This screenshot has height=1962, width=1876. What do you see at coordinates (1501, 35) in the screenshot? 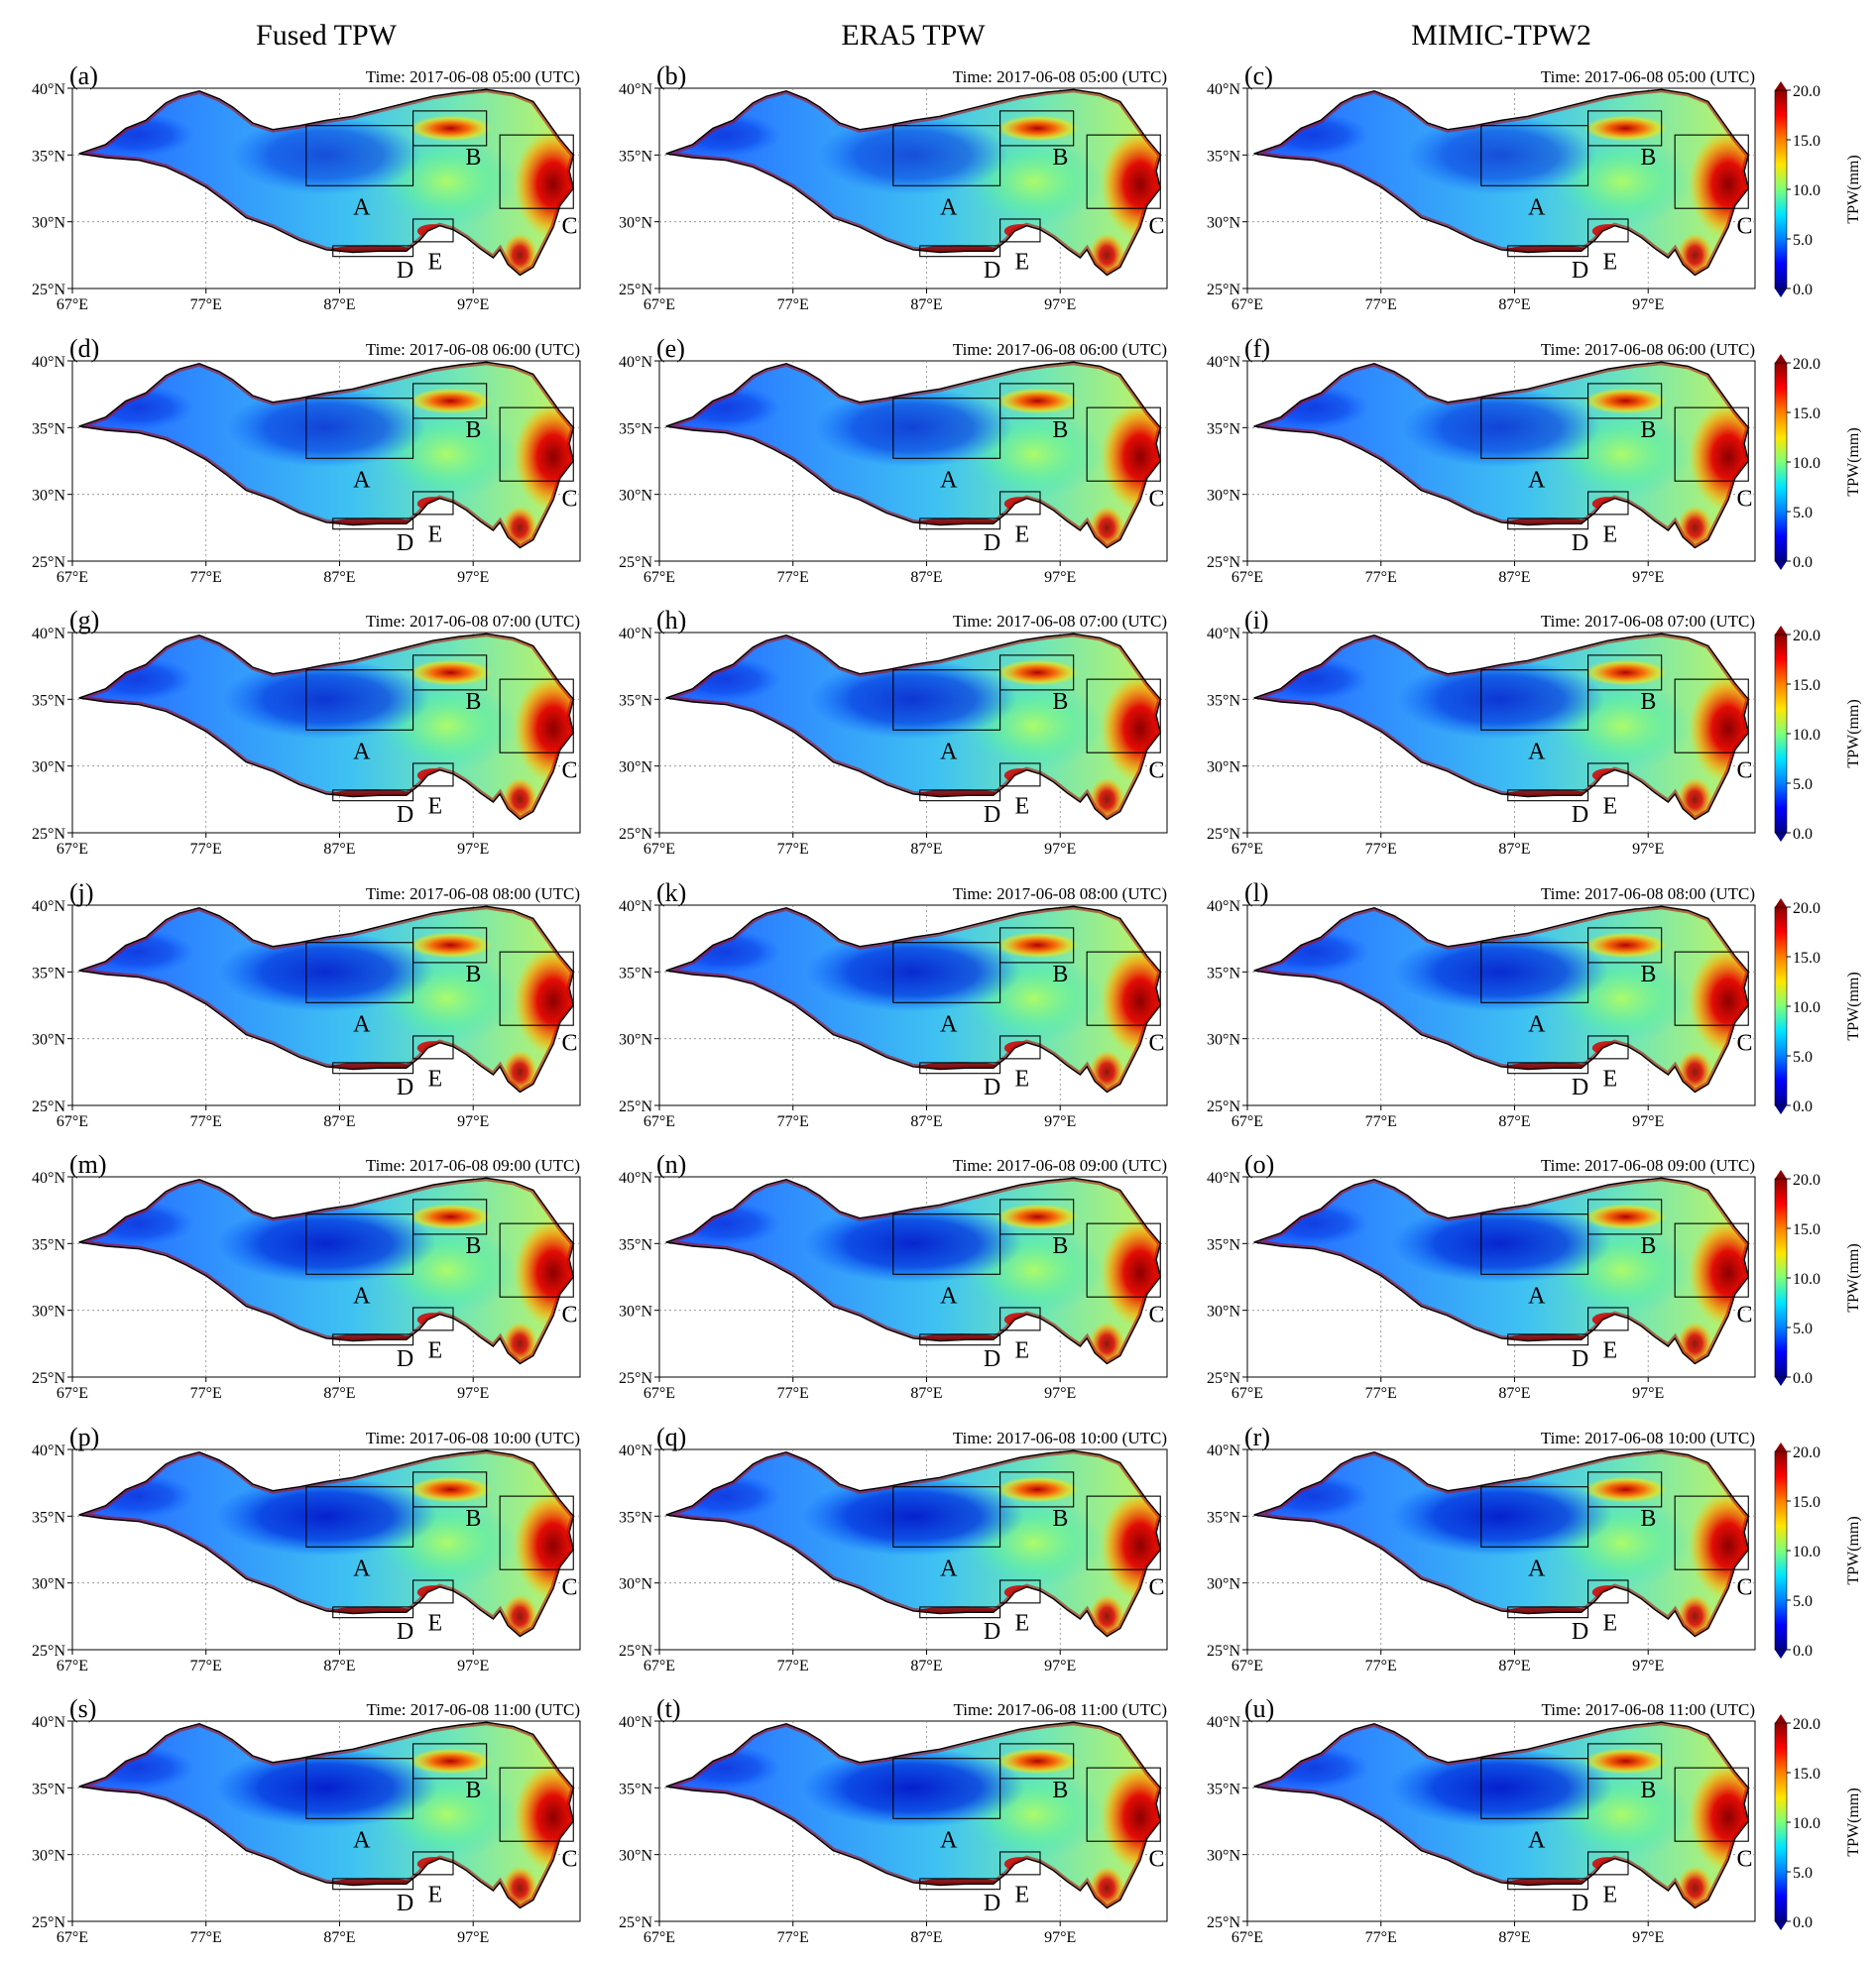
I see `column-title: MIMIC-TPW2` at bounding box center [1501, 35].